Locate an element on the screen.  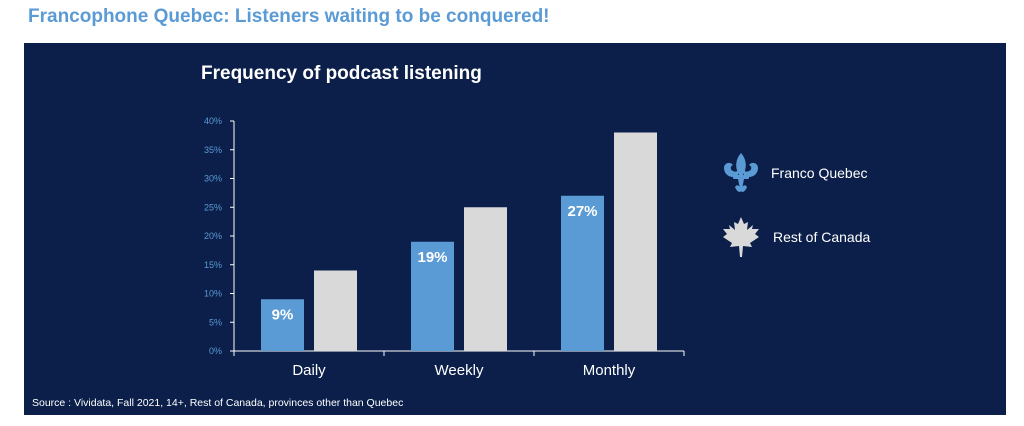
y-tick-label: 25% is located at coordinates (213, 207).